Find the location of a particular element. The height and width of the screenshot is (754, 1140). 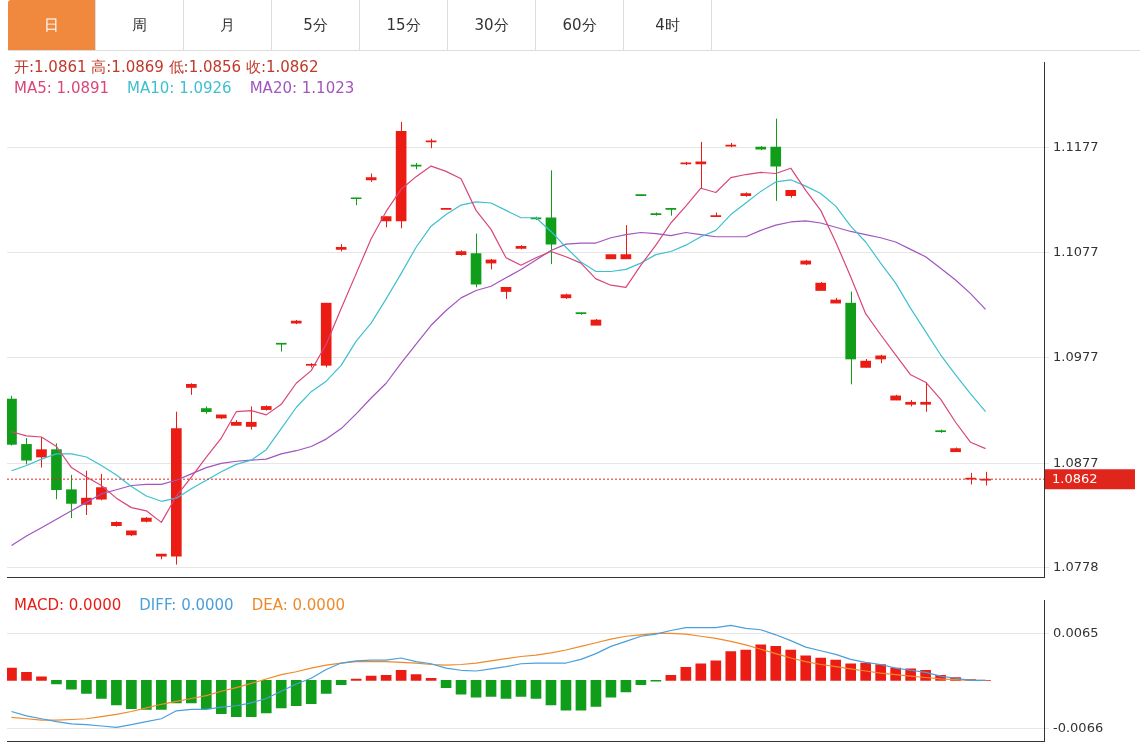

text: 30分 is located at coordinates (492, 25).